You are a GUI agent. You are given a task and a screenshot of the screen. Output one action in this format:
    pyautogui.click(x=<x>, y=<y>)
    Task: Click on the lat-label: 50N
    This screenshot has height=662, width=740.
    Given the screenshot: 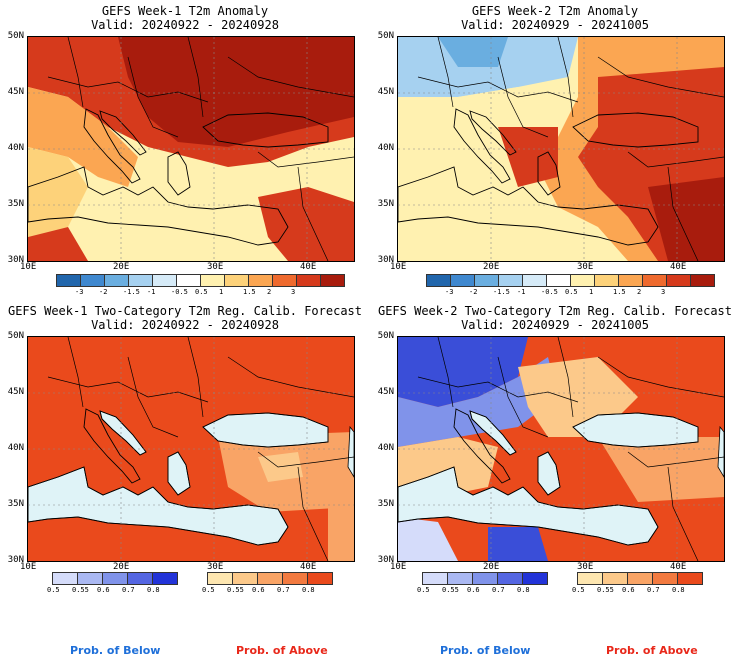 What is the action you would take?
    pyautogui.click(x=15, y=36)
    